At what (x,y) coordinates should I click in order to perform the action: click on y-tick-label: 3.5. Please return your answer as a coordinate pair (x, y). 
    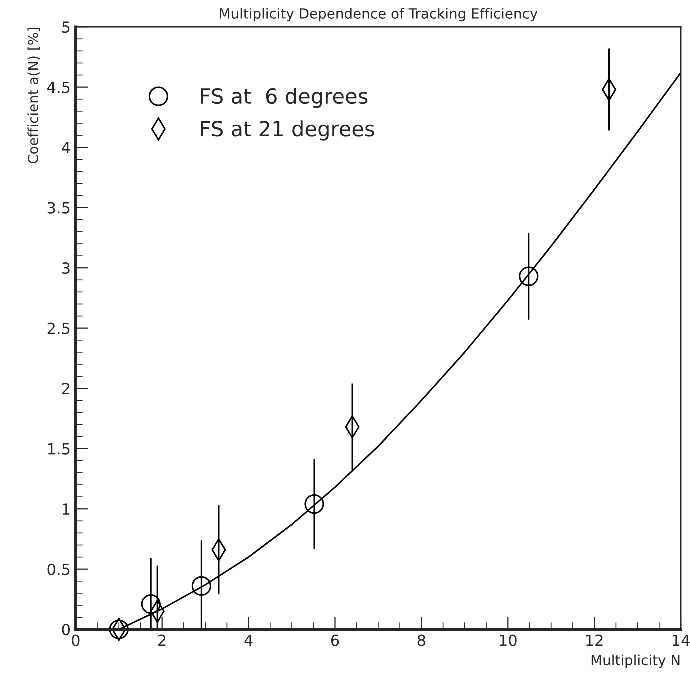
    Looking at the image, I should click on (59, 208).